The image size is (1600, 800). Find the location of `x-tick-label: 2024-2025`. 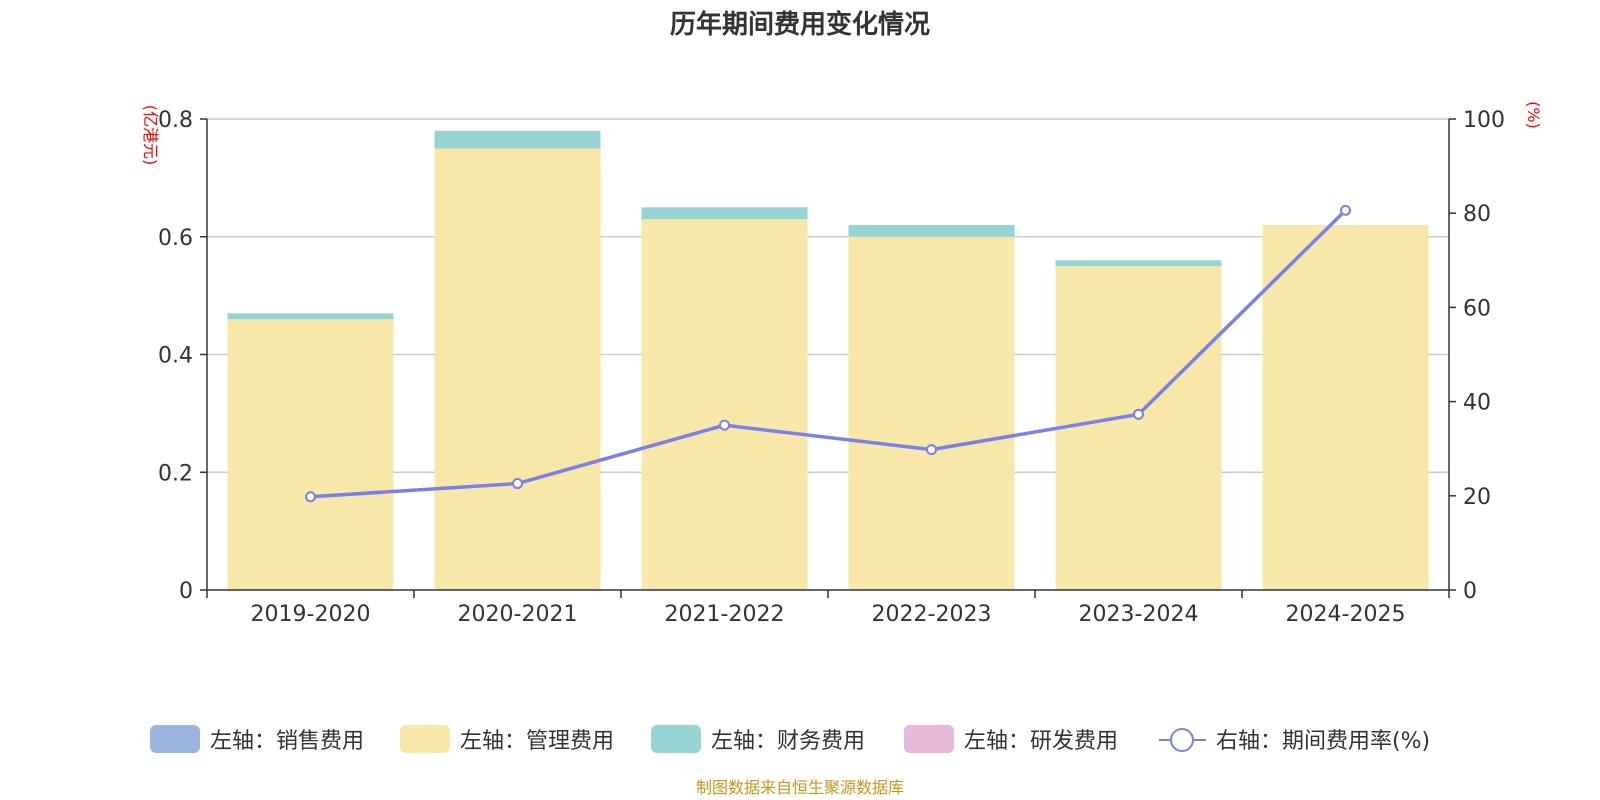

x-tick-label: 2024-2025 is located at coordinates (1346, 614).